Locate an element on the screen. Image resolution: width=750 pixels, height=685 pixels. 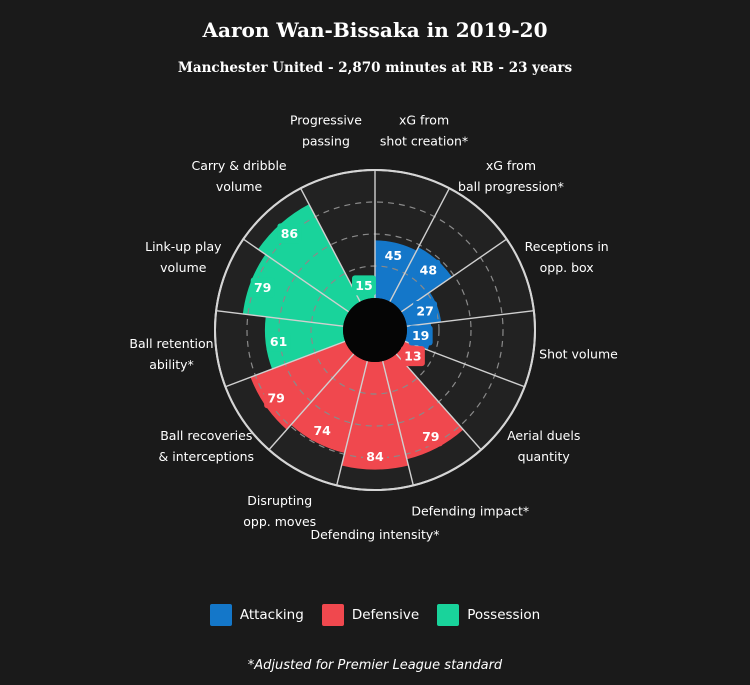
category-label-2-line-1: opp. box is located at coordinates (567, 267).